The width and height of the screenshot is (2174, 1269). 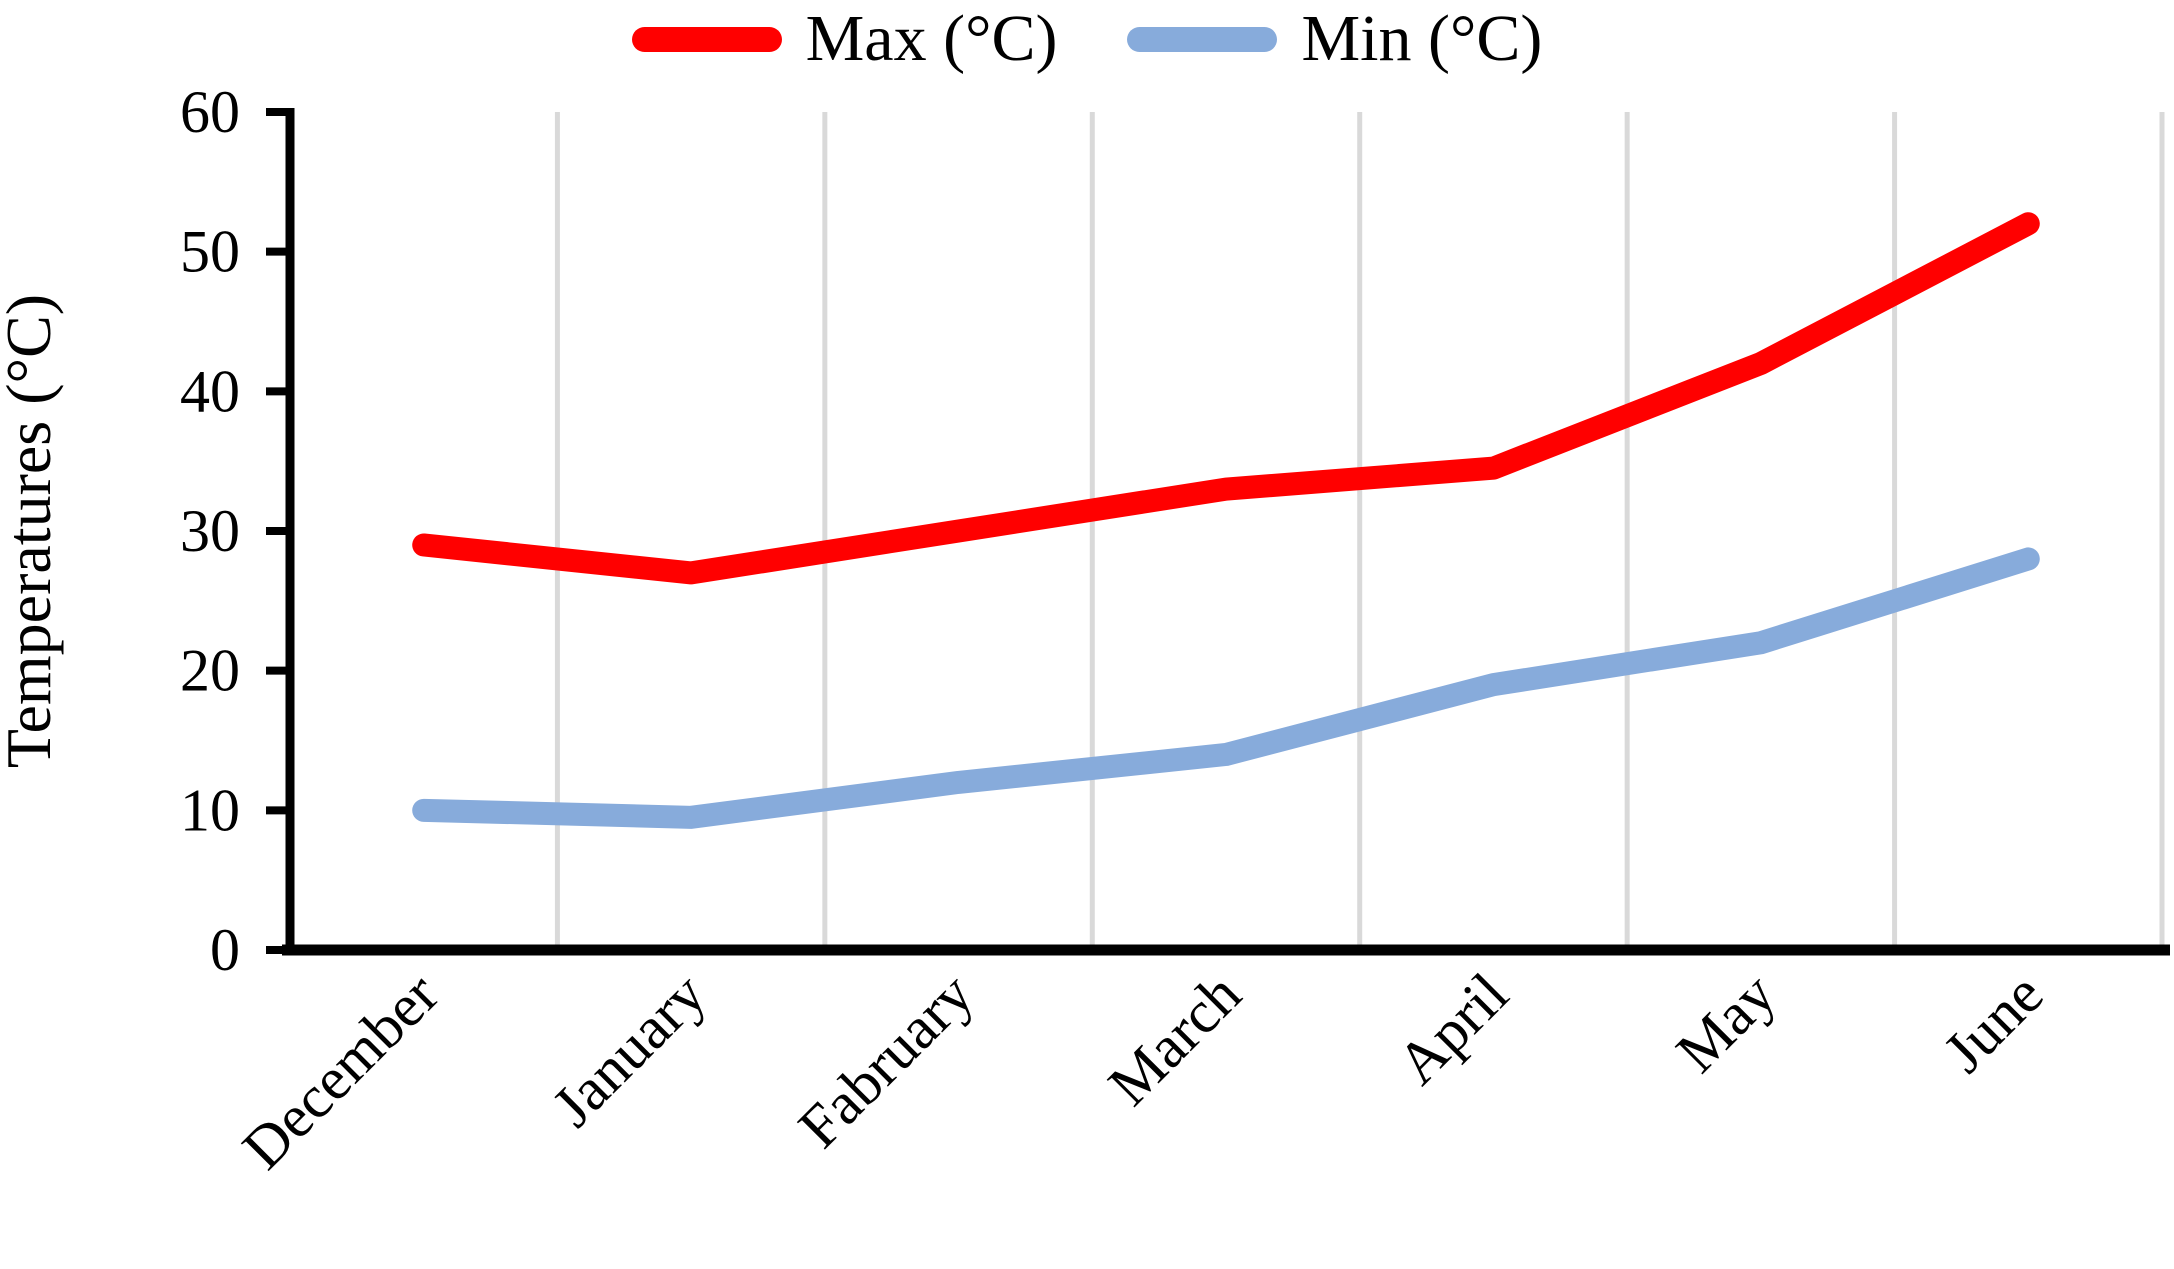 What do you see at coordinates (225, 950) in the screenshot?
I see `y-tick-label: 0` at bounding box center [225, 950].